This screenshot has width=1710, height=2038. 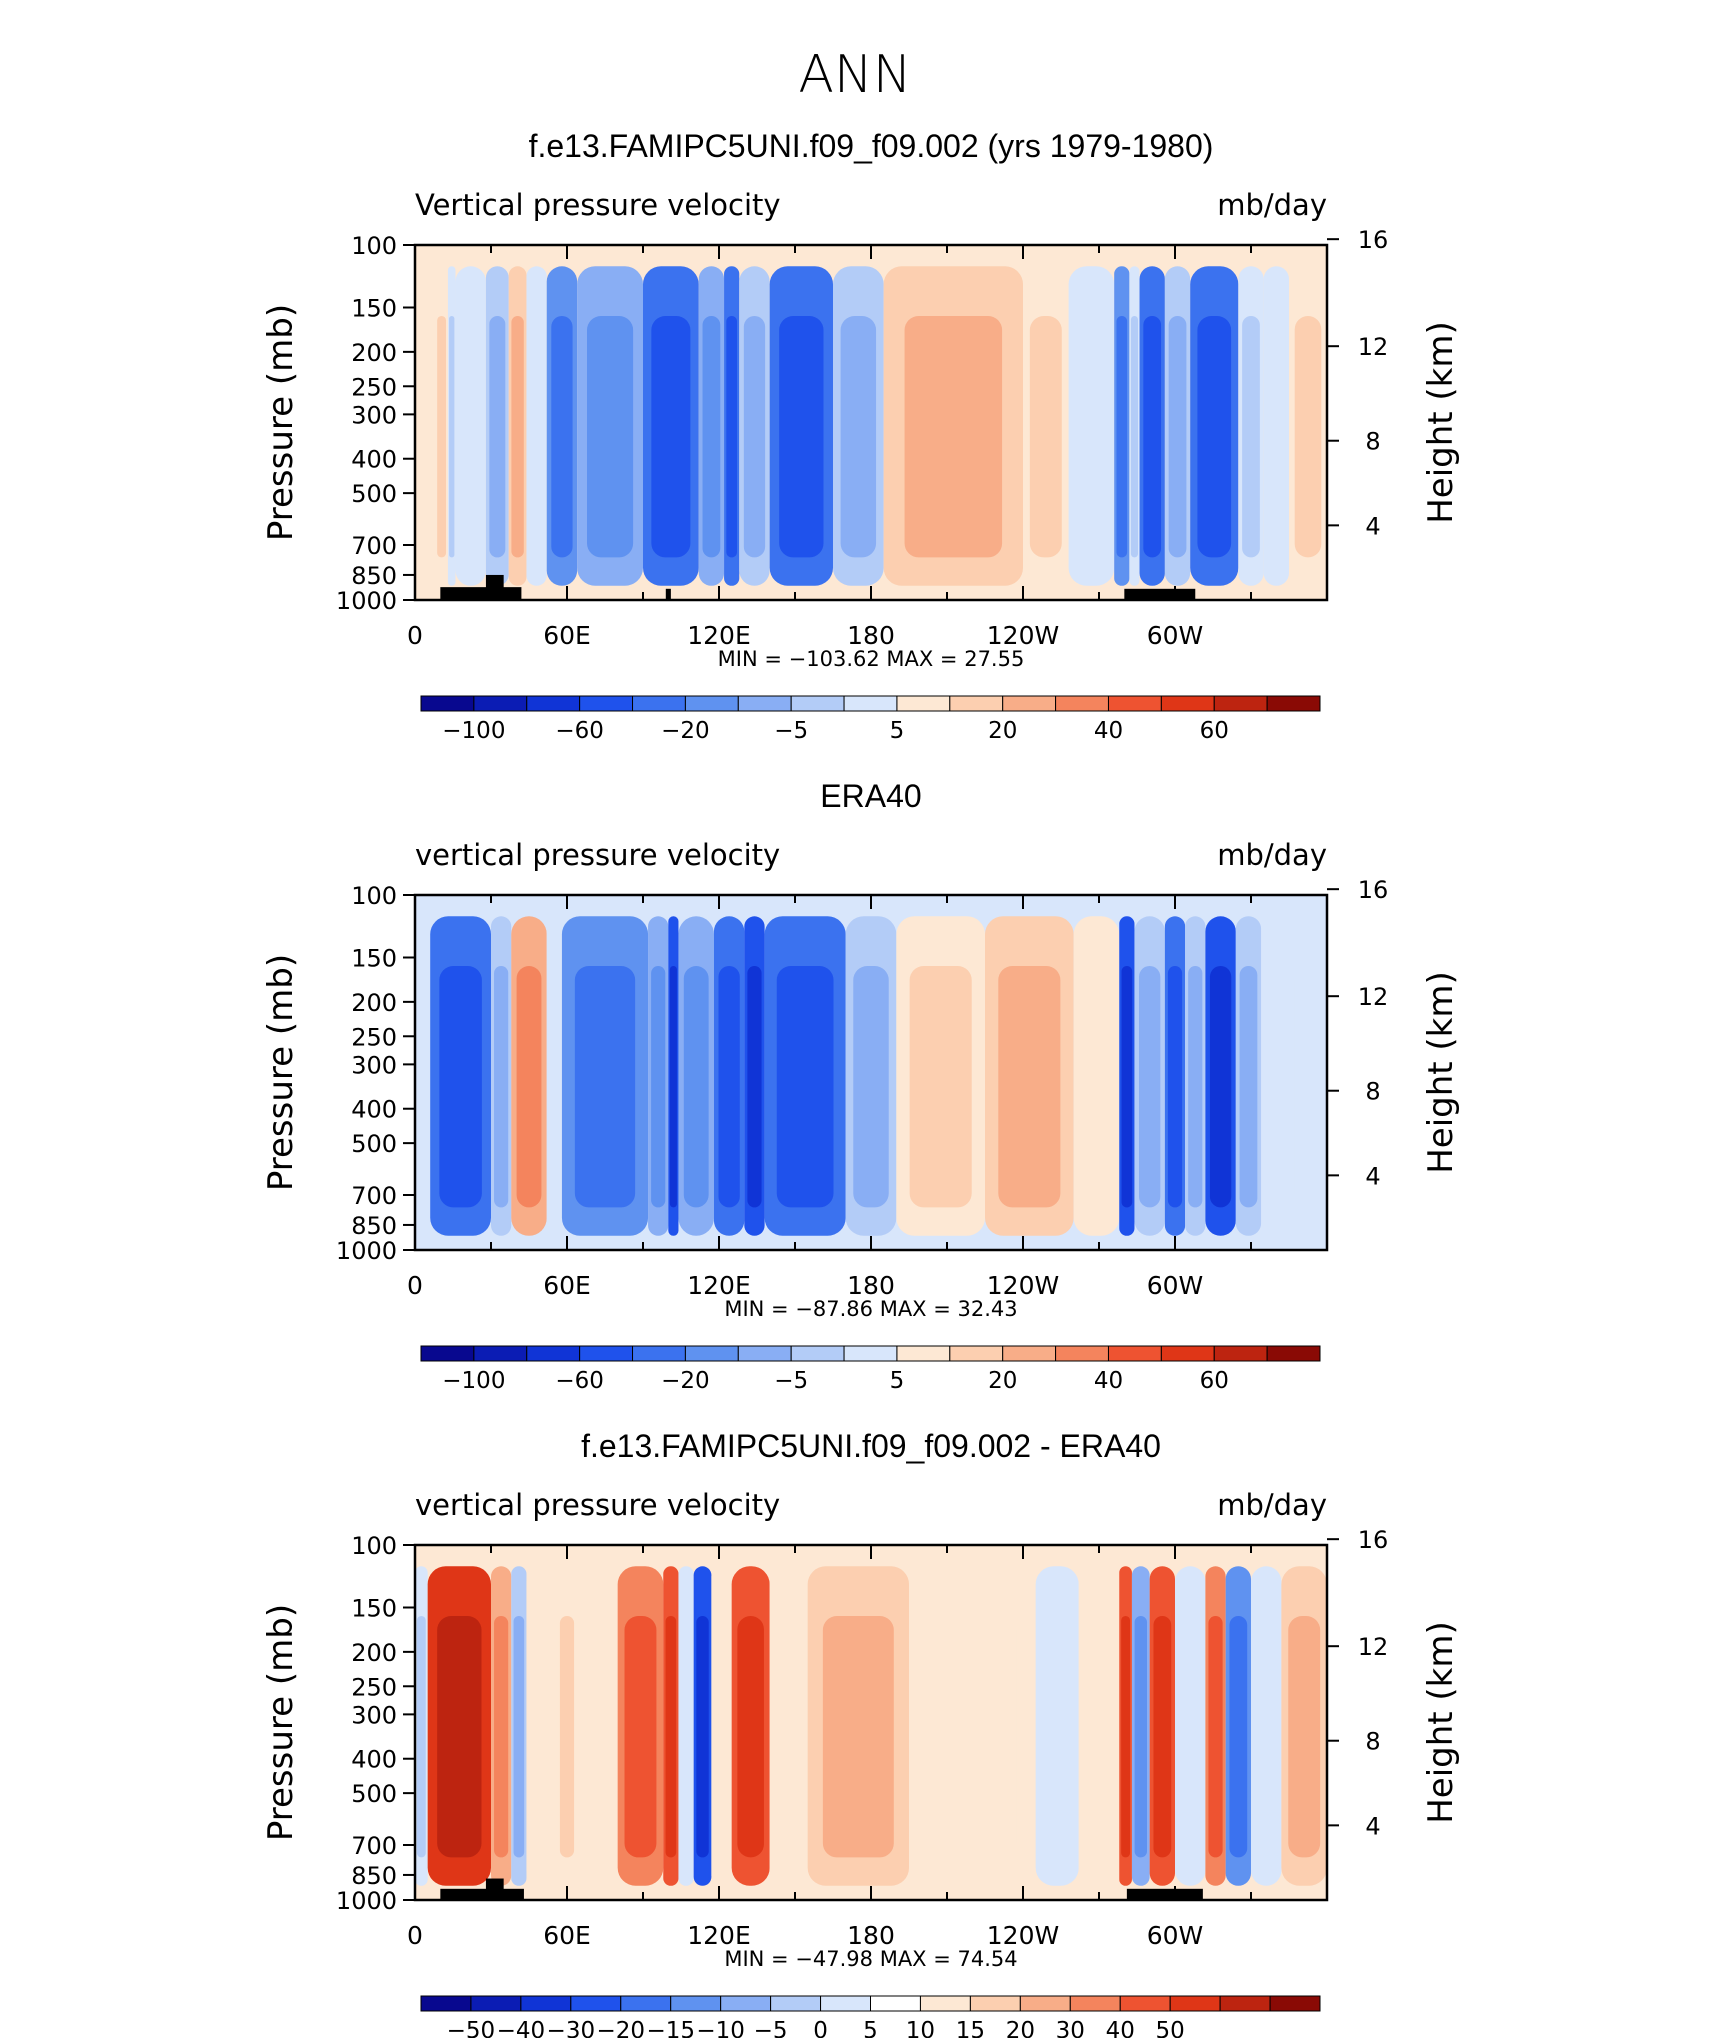 I want to click on colorbar: −100 −60 −20 −5 5 20 40 60, so click(x=870, y=1369).